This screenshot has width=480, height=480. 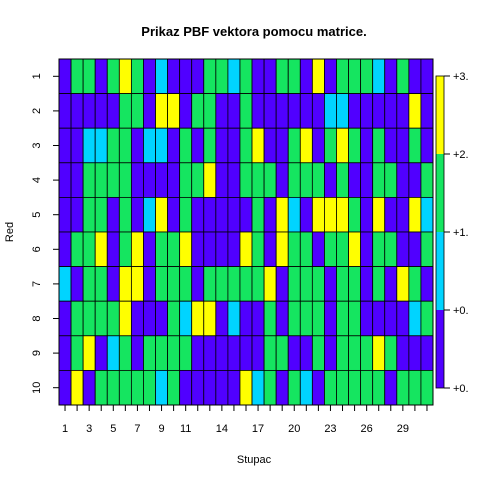 I want to click on x-axis-label: Stupac, so click(x=254, y=460).